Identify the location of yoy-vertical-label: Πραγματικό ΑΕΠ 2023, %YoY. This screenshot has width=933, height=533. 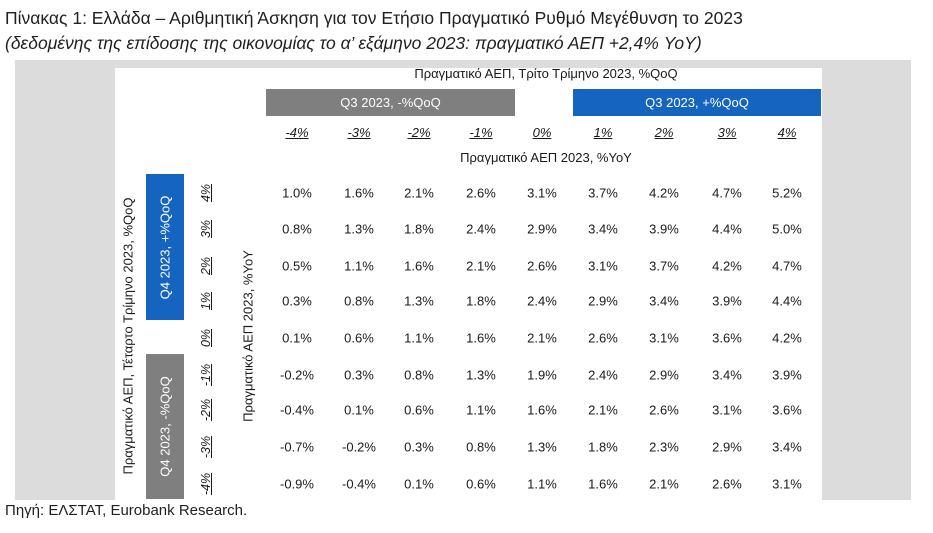
(248, 336).